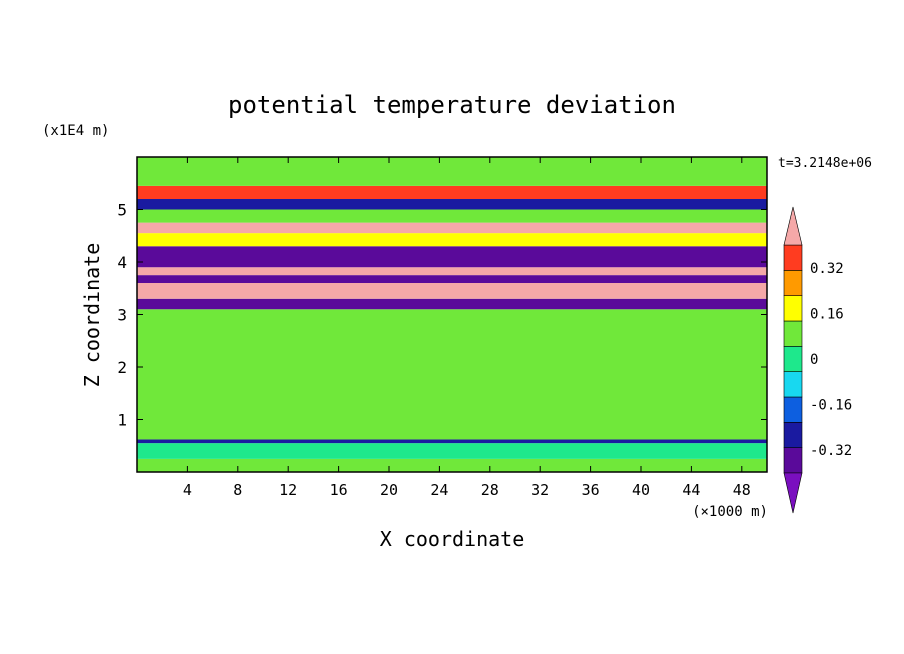 The width and height of the screenshot is (904, 654). Describe the element at coordinates (122, 420) in the screenshot. I see `y-tick-label: 1` at that location.